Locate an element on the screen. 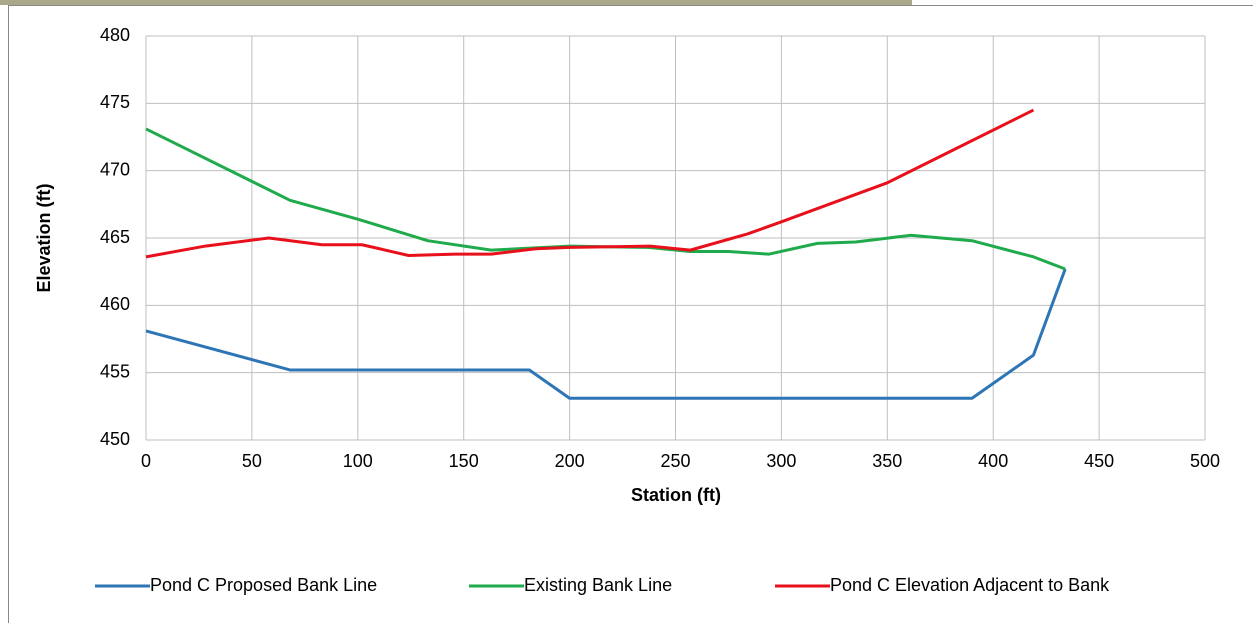 This screenshot has width=1253, height=628. y-tick-label: 465 is located at coordinates (115, 237).